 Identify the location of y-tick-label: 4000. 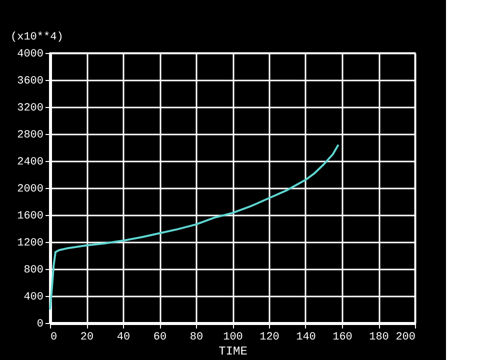
(30, 54).